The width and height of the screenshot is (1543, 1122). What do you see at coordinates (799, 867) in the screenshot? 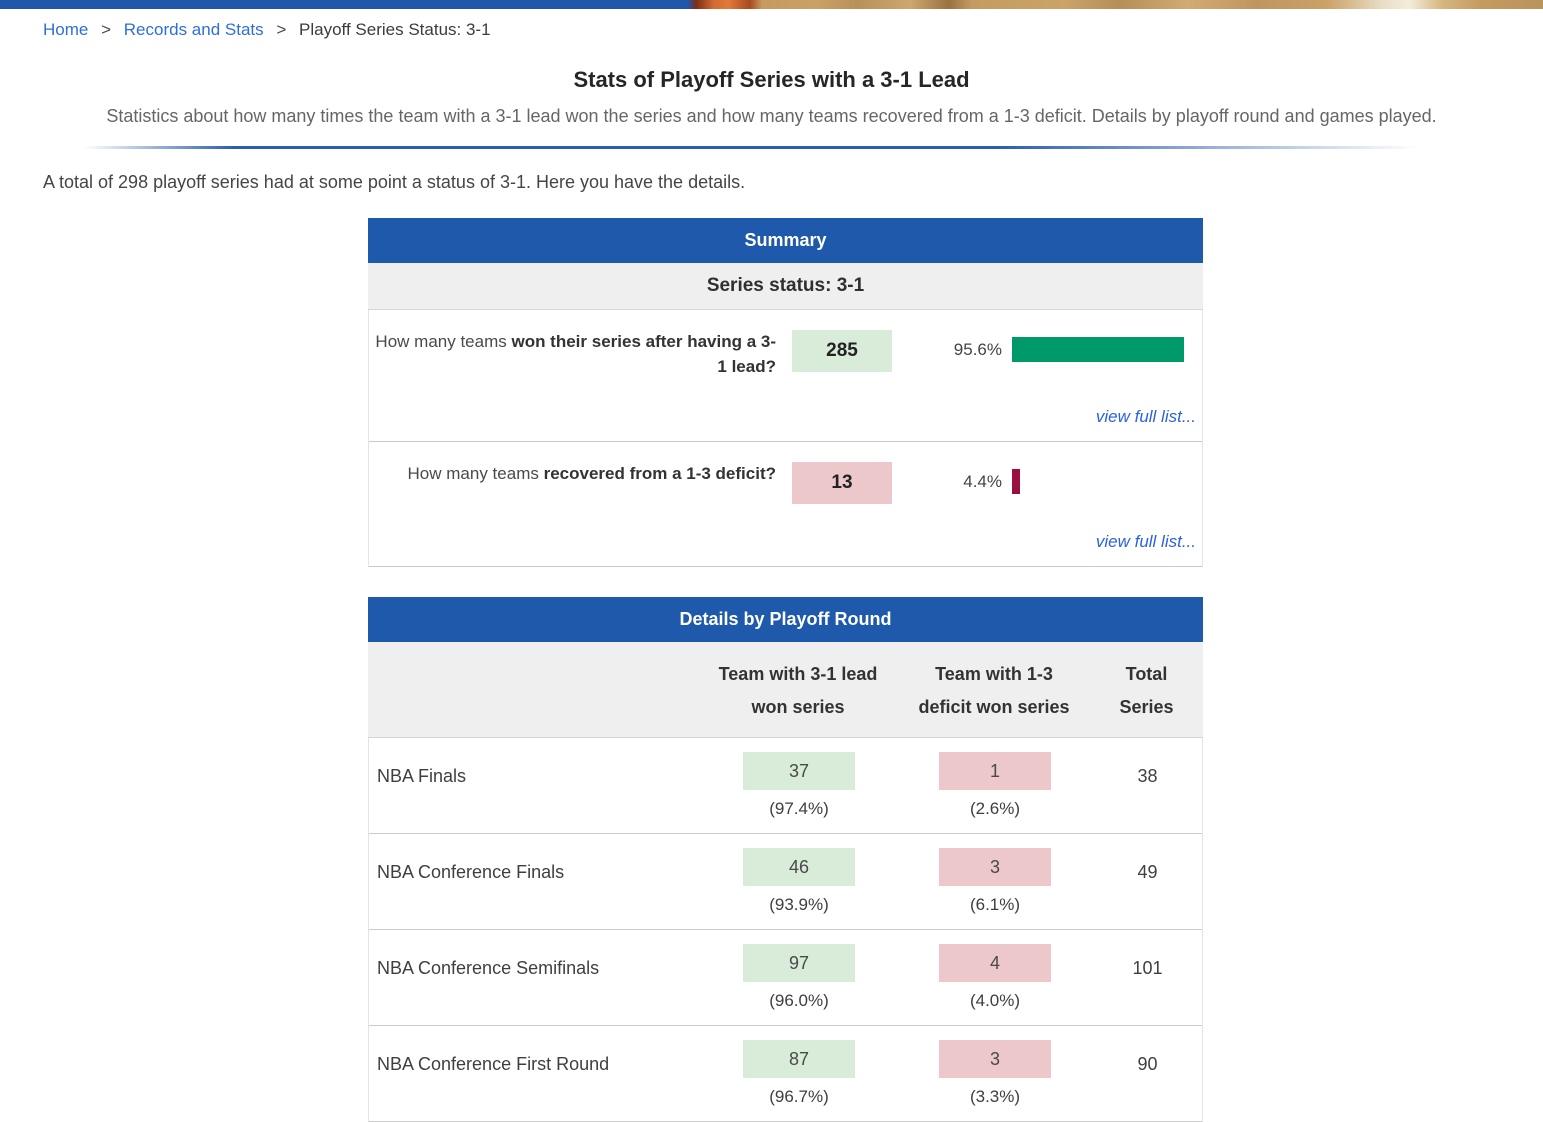
I see `lead-won-count: 46` at bounding box center [799, 867].